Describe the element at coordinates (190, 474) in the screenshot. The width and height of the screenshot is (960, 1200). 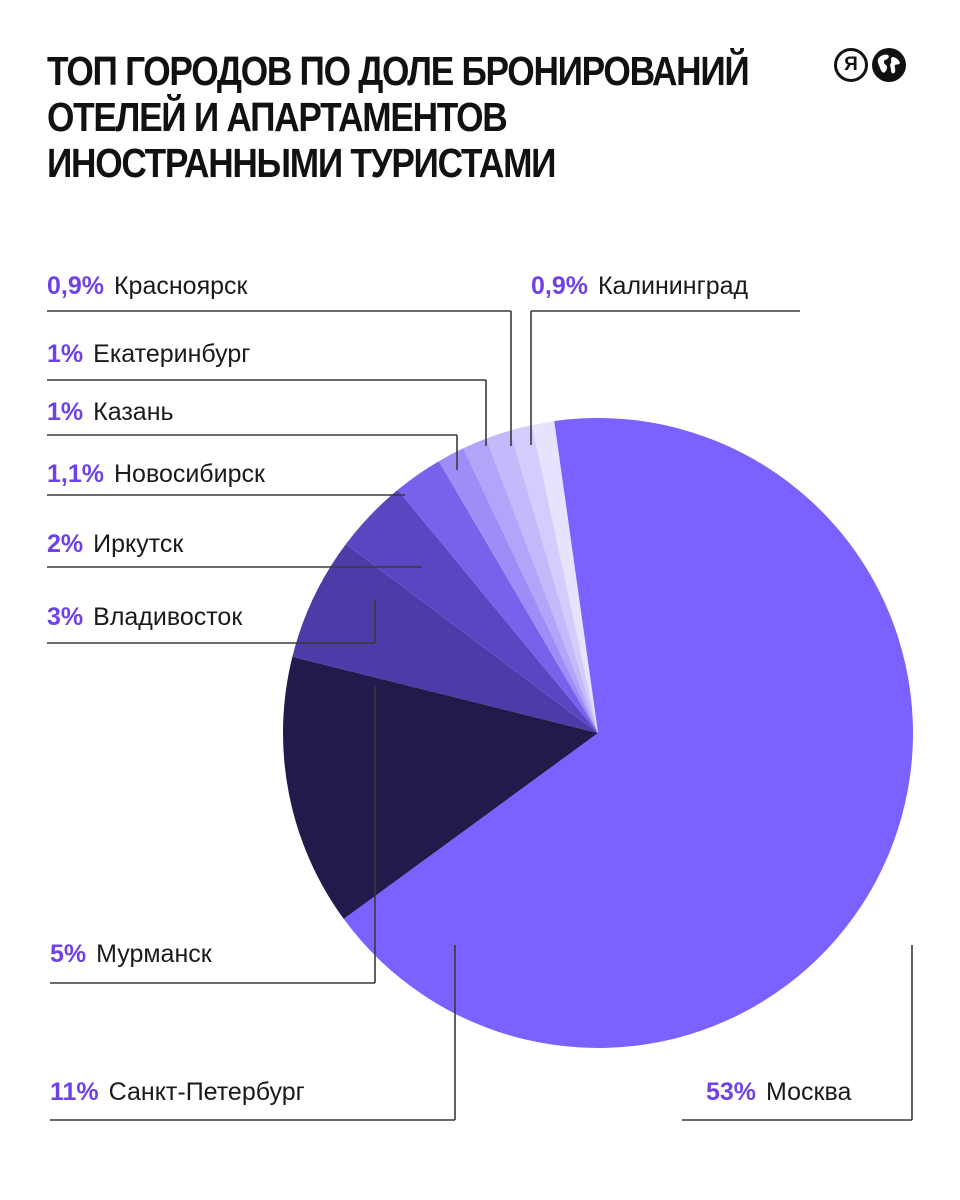
I see `slice-6-city-label: Новосибирск` at that location.